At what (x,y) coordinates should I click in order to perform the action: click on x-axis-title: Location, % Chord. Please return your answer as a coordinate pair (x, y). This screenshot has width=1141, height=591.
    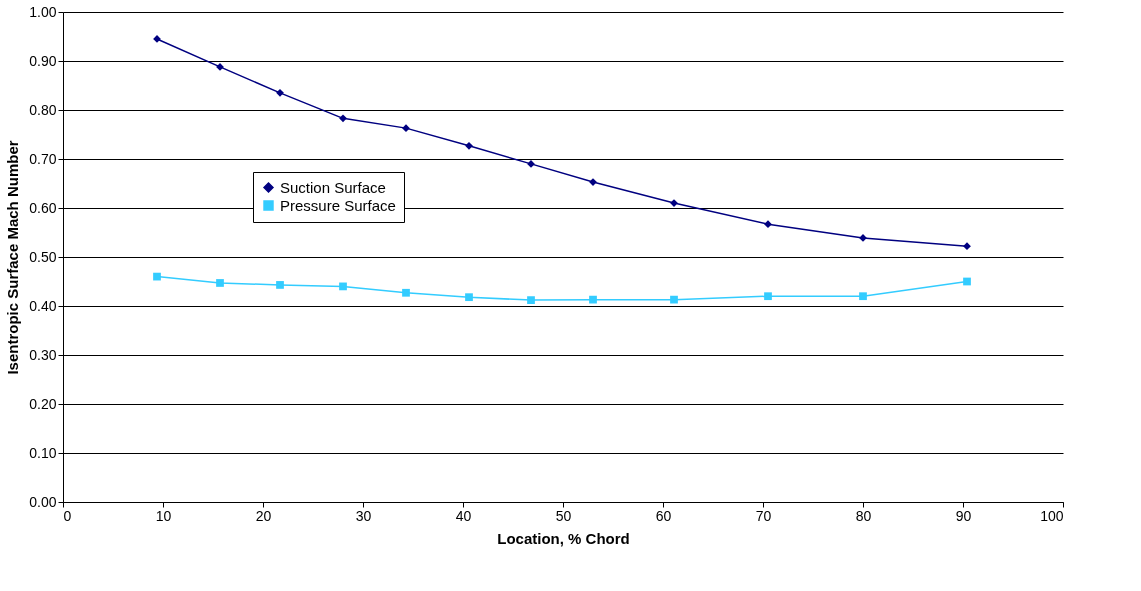
    Looking at the image, I should click on (563, 538).